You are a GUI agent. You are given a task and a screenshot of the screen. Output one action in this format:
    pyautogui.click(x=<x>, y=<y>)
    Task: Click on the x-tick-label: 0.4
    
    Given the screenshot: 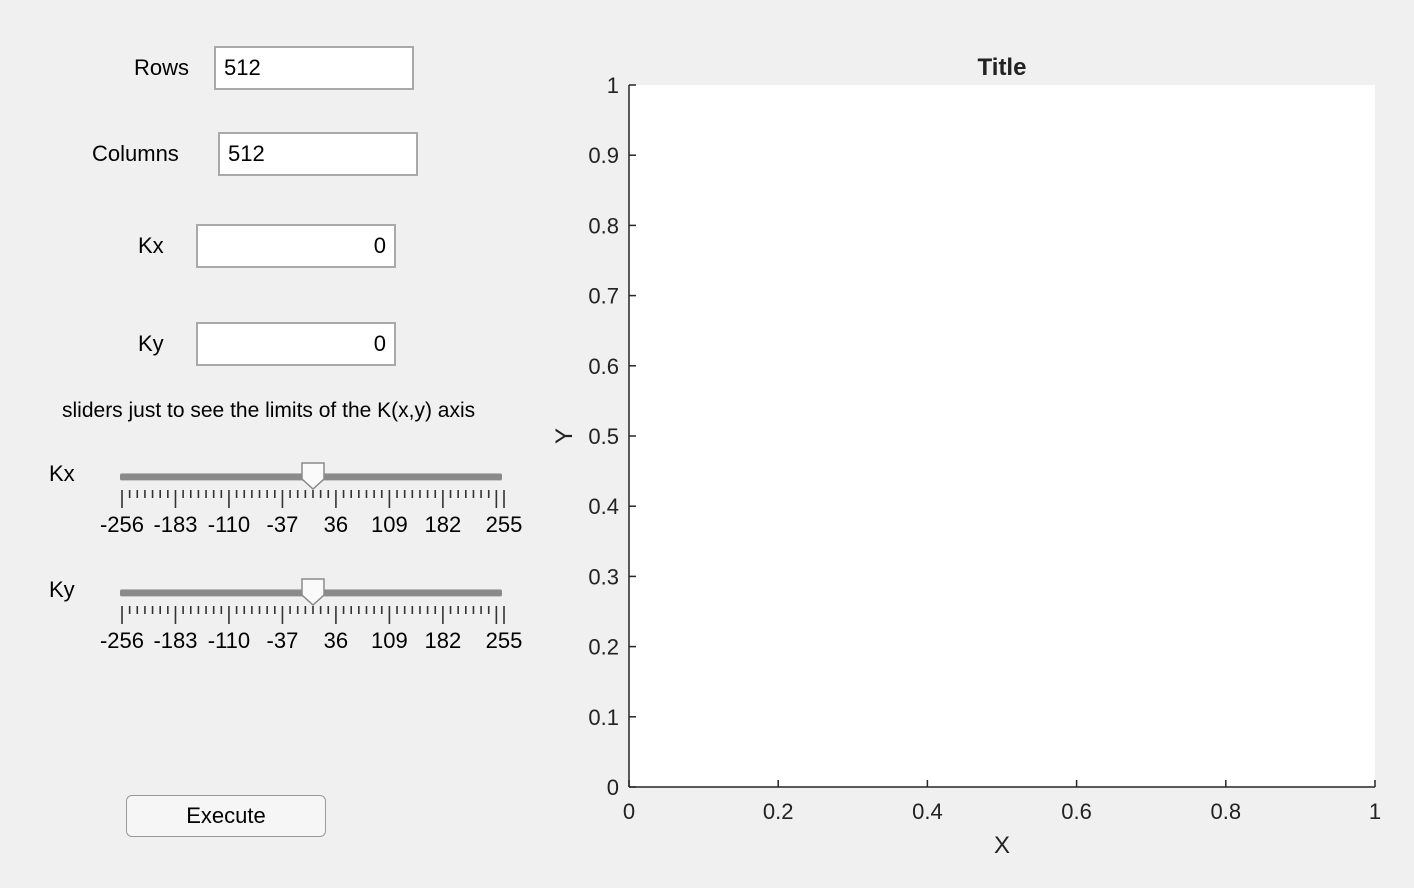 What is the action you would take?
    pyautogui.click(x=927, y=811)
    